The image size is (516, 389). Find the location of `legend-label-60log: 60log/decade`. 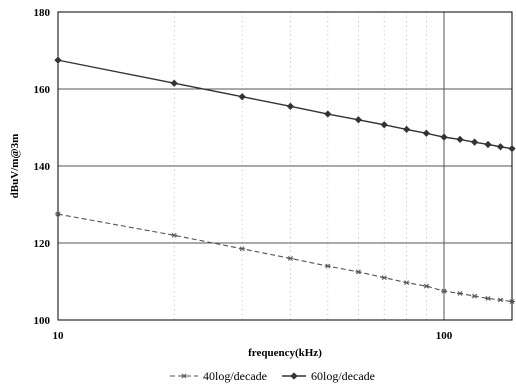

legend-label-60log: 60log/decade is located at coordinates (343, 376).